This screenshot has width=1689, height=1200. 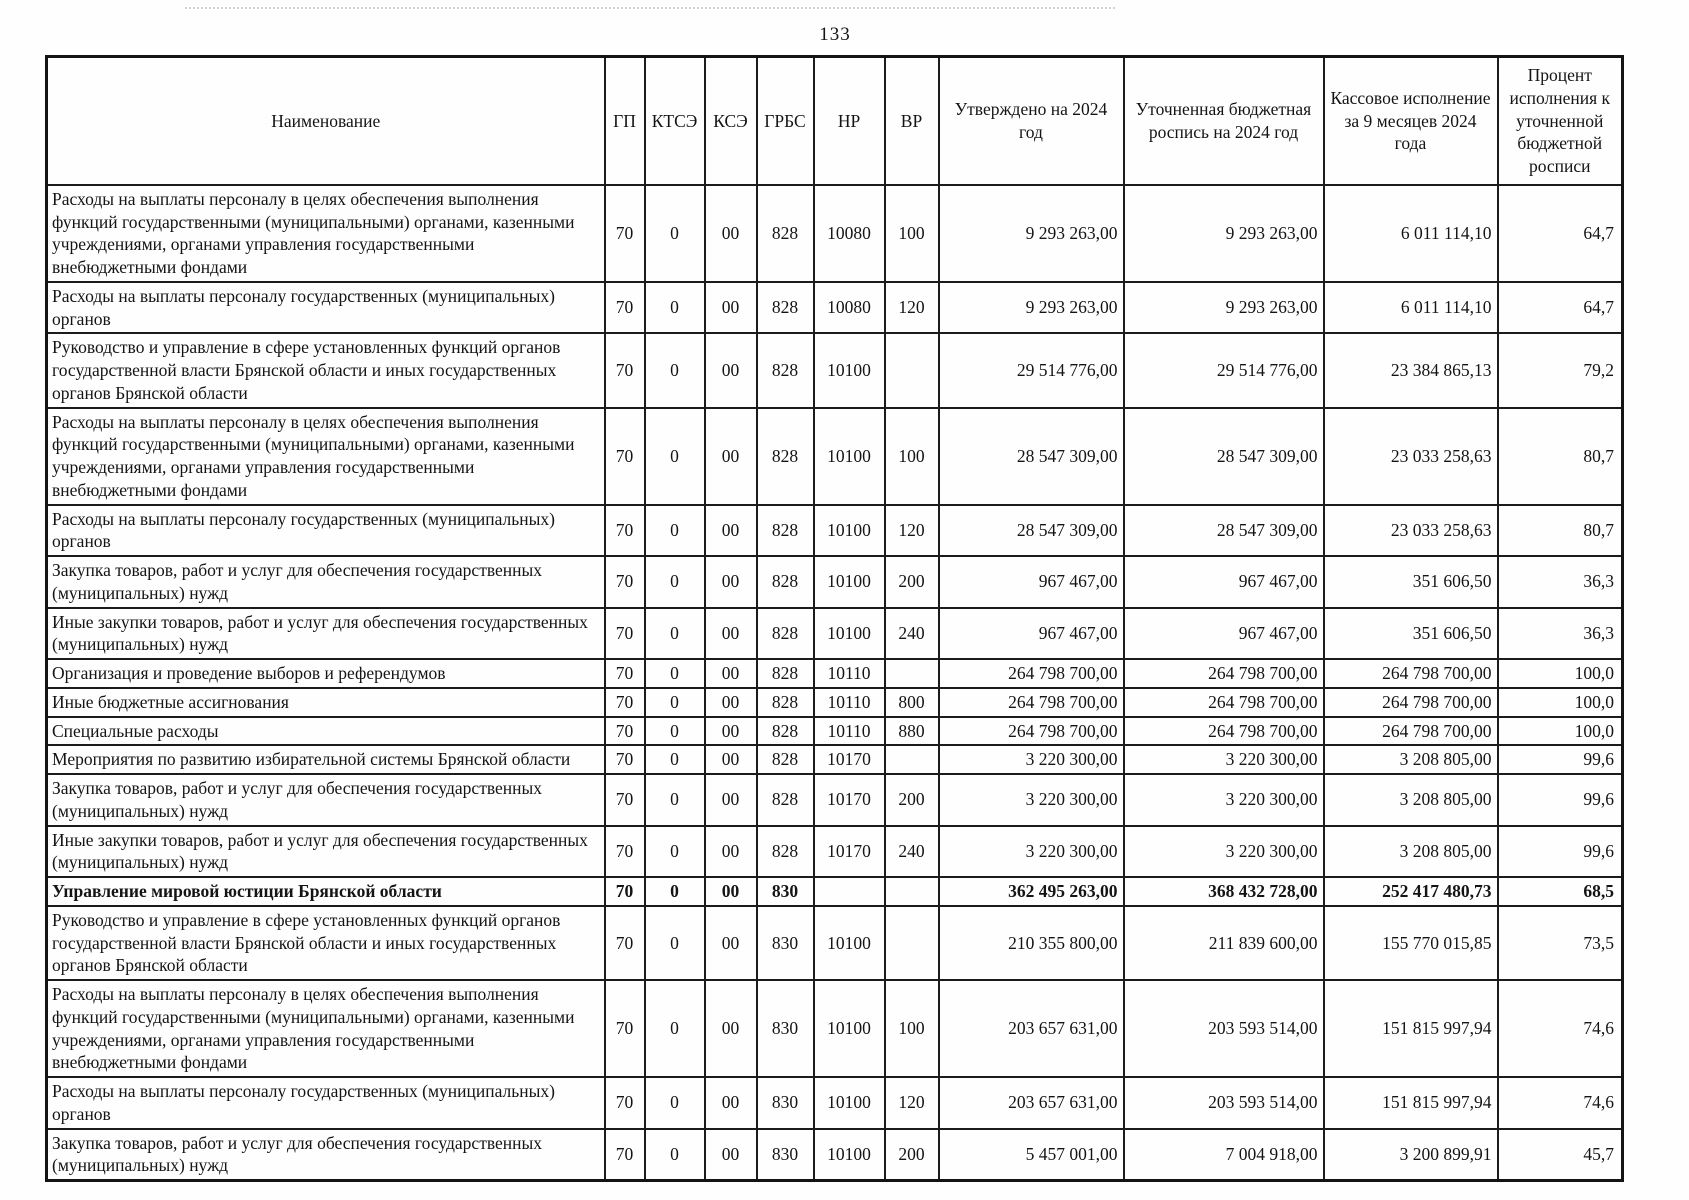 I want to click on cell-refined: 203 593 514,00, so click(x=1223, y=1028).